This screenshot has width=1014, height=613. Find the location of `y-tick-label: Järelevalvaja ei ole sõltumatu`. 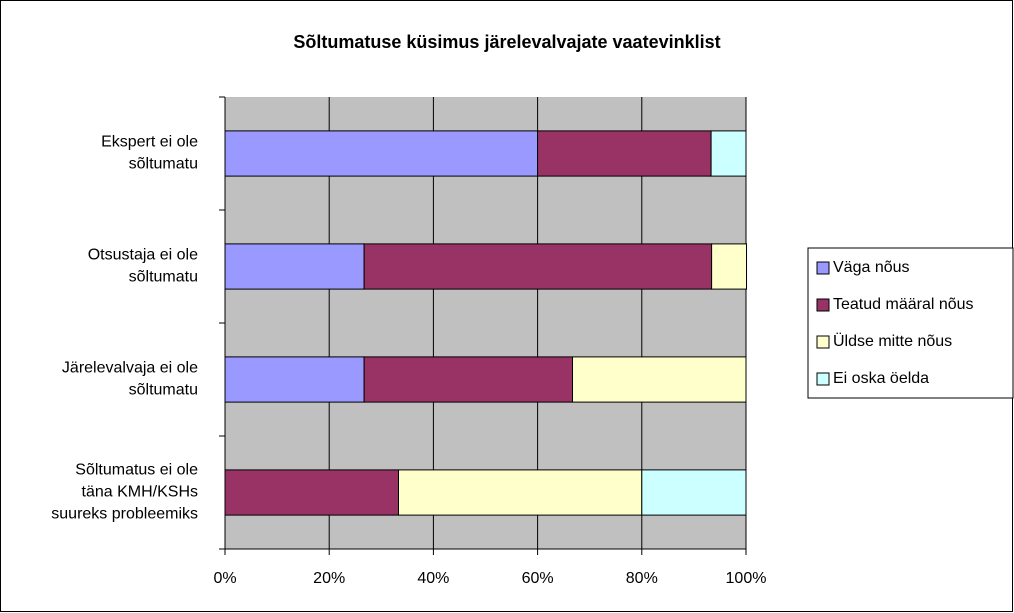

y-tick-label: Järelevalvaja ei ole sõltumatu is located at coordinates (130, 379).